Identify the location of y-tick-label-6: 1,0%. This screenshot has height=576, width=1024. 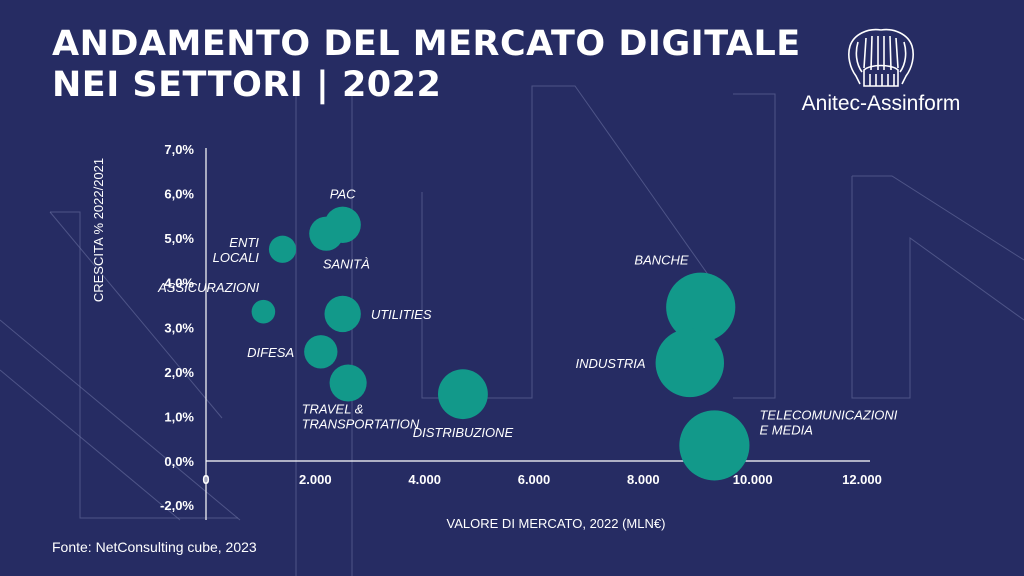
(179, 416).